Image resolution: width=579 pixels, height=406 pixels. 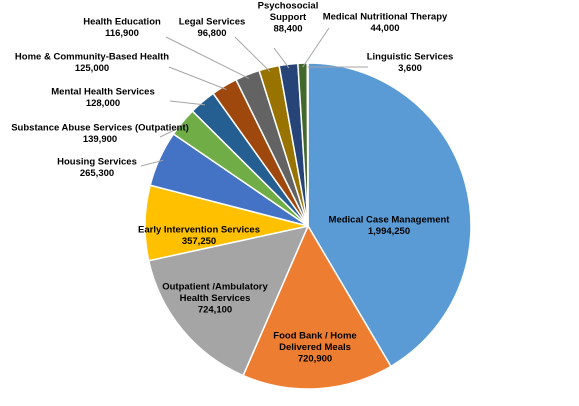 I want to click on slice-label-medical-nutritional-therapy: Medical Nutritional Therapy 44,000, so click(x=385, y=22).